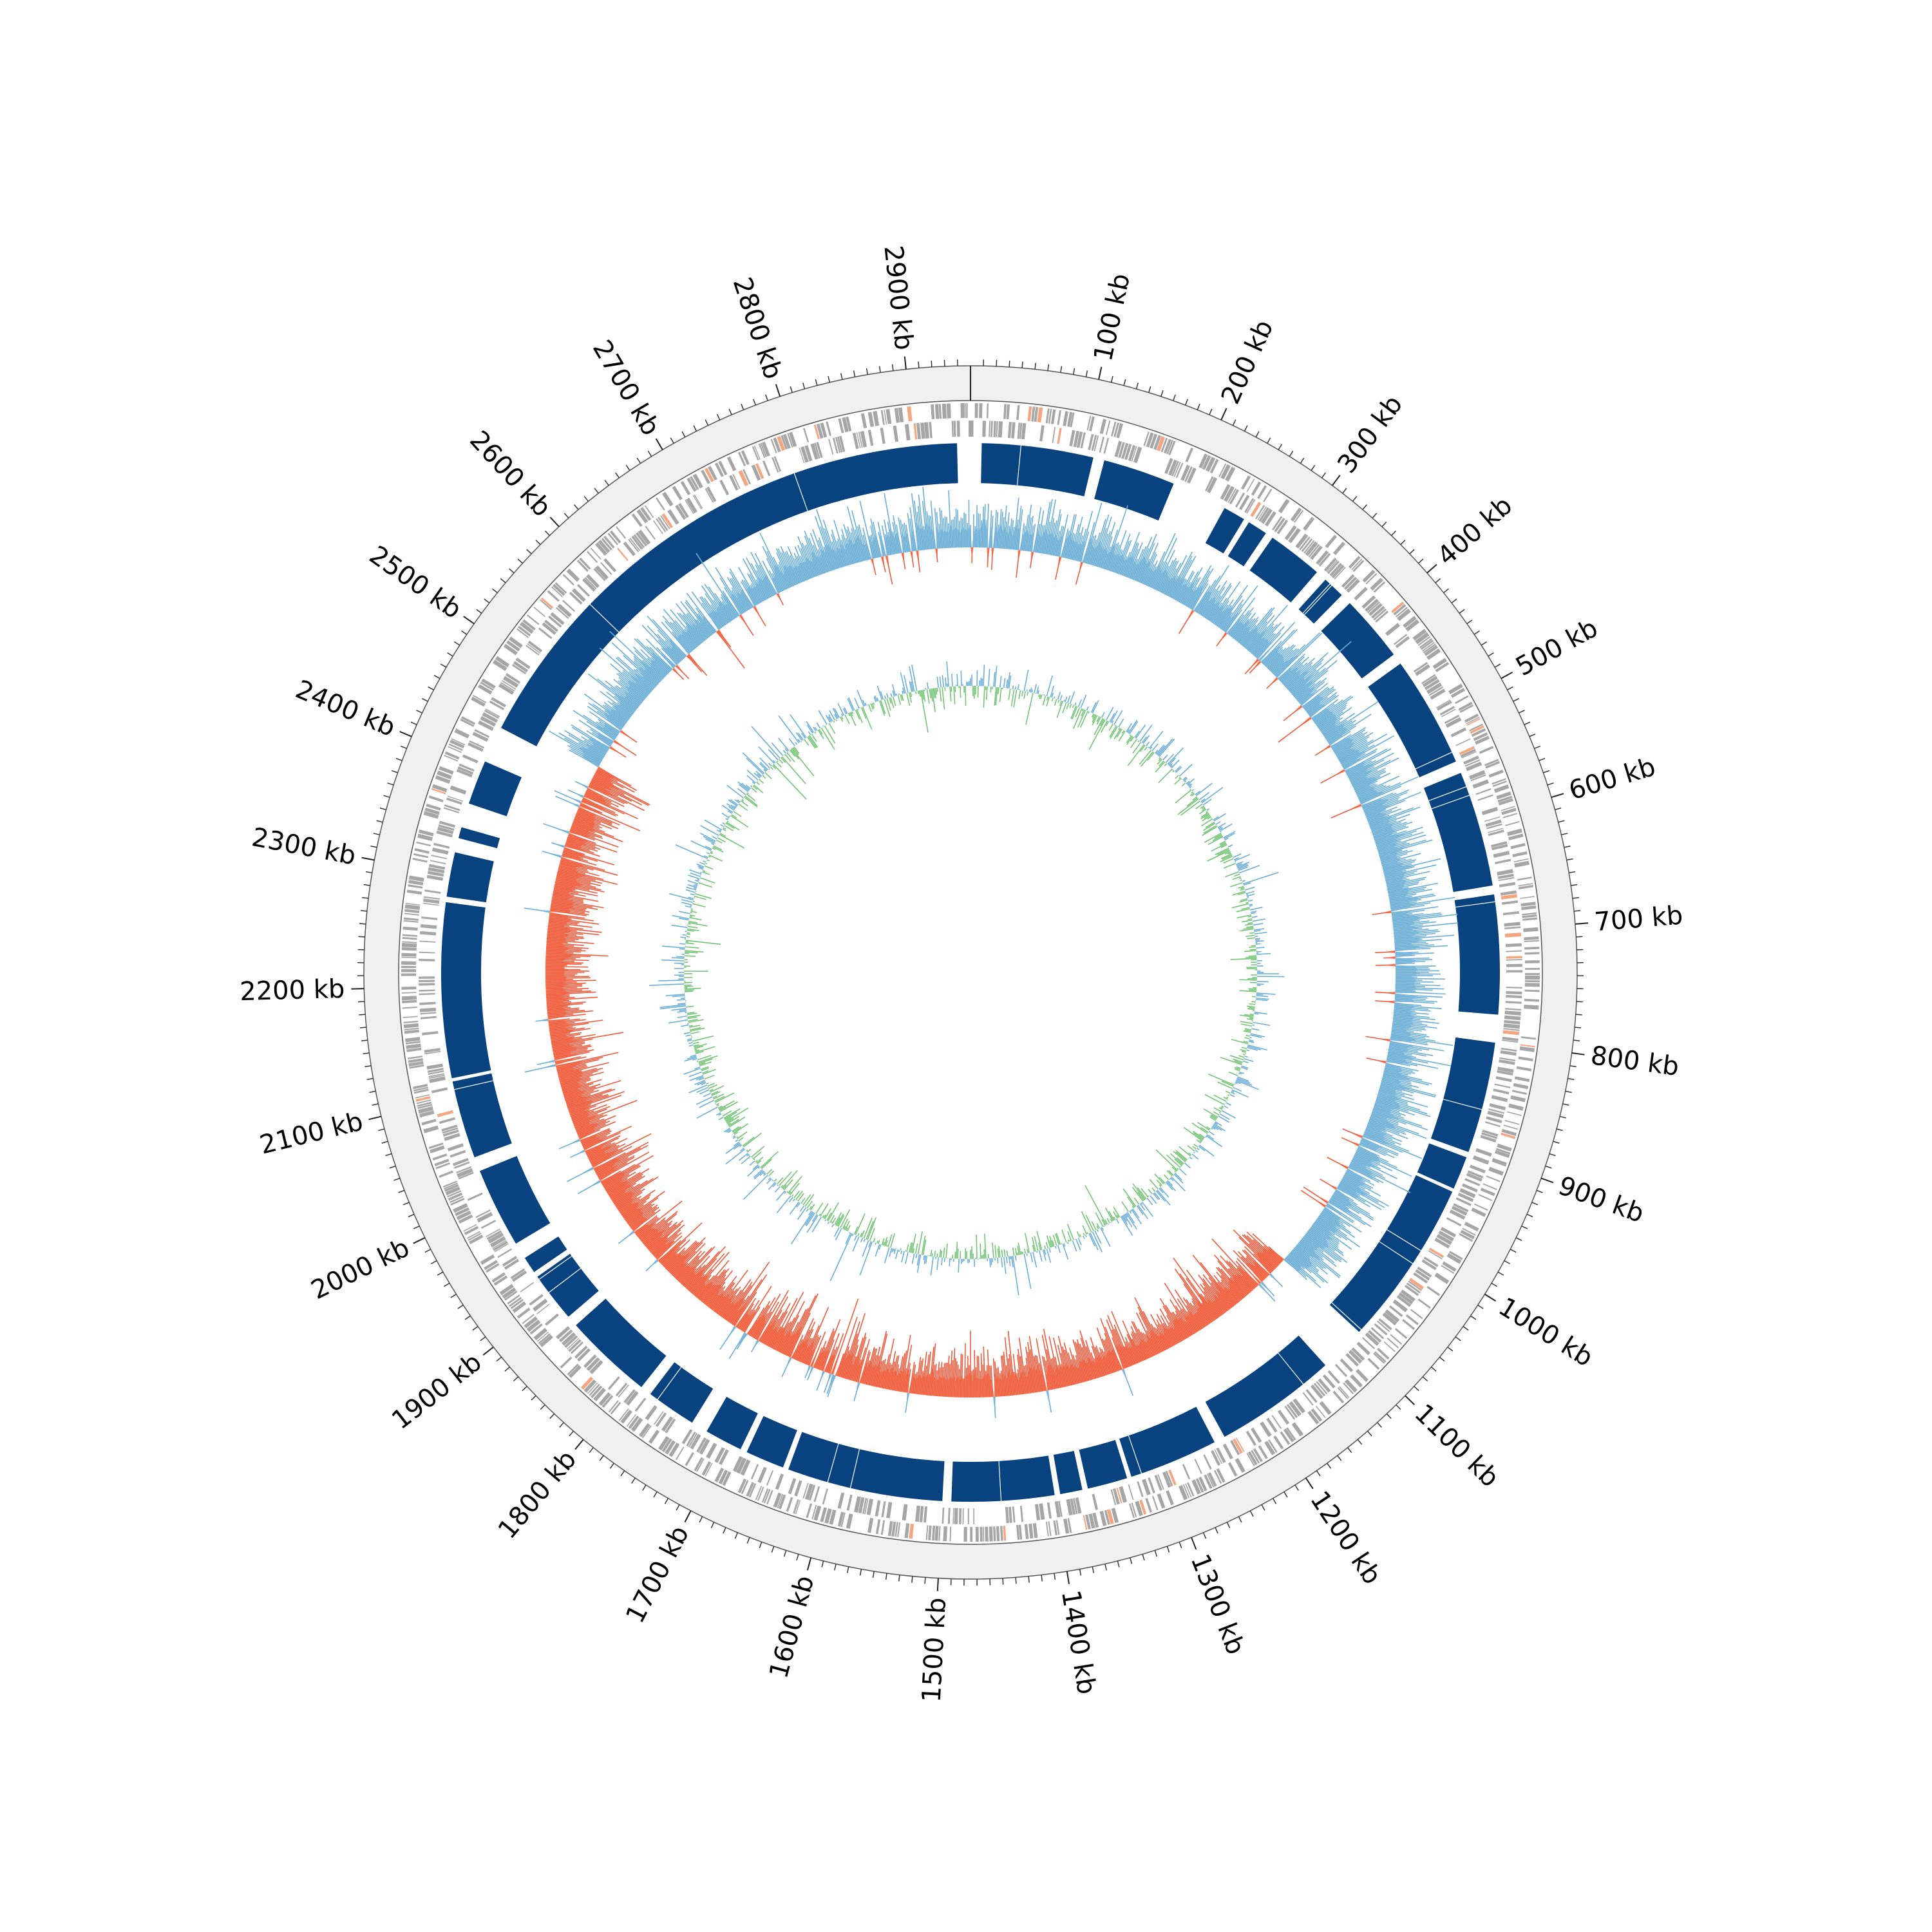 This screenshot has height=1932, width=1932. Describe the element at coordinates (311, 1133) in the screenshot. I see `tick-label: 2100 kb` at that location.